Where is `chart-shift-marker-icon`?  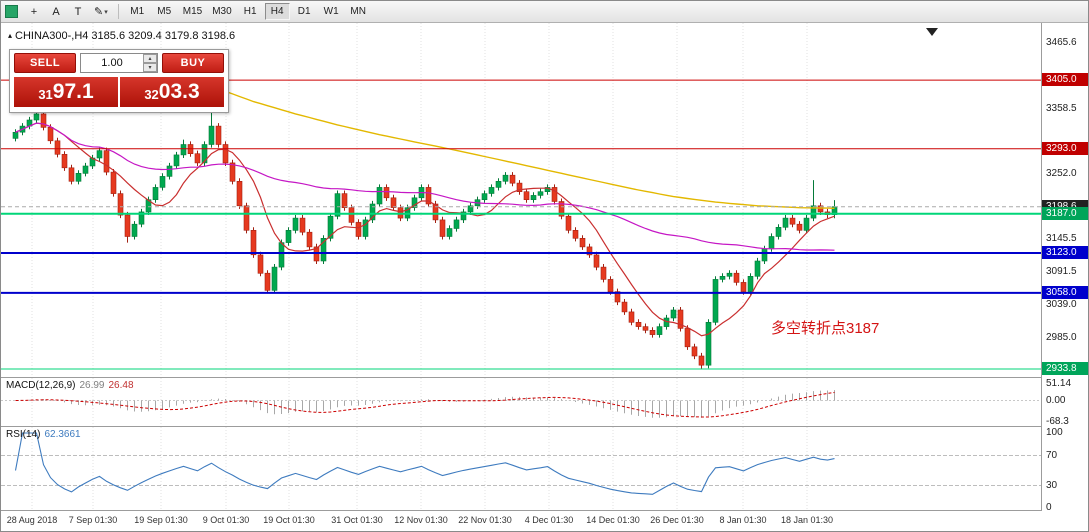 chart-shift-marker-icon is located at coordinates (932, 32).